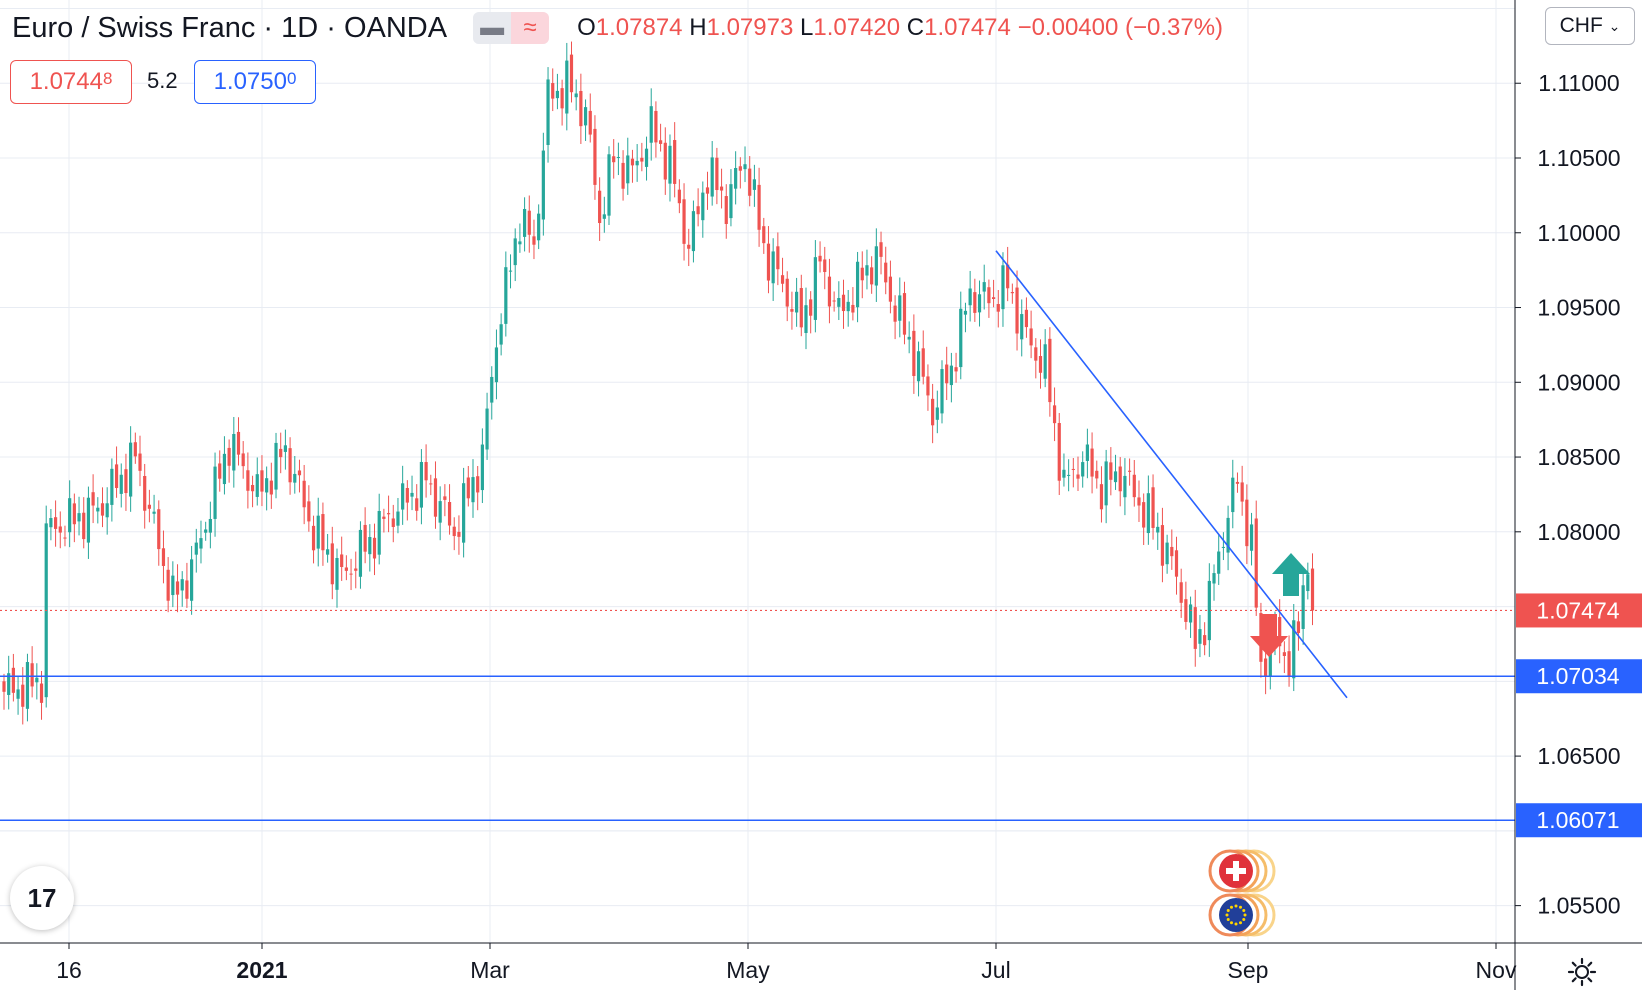 The image size is (1642, 990). What do you see at coordinates (69, 970) in the screenshot?
I see `time-tick-label: 16` at bounding box center [69, 970].